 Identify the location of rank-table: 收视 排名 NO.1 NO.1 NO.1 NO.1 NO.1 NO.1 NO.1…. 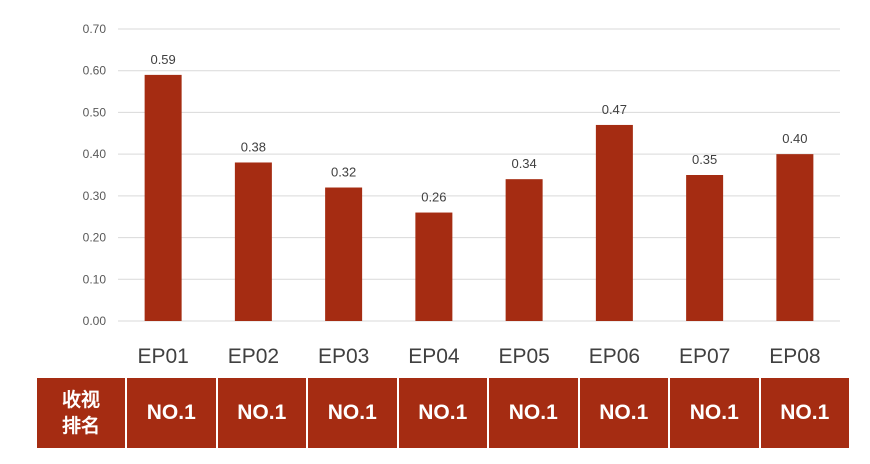
(443, 413).